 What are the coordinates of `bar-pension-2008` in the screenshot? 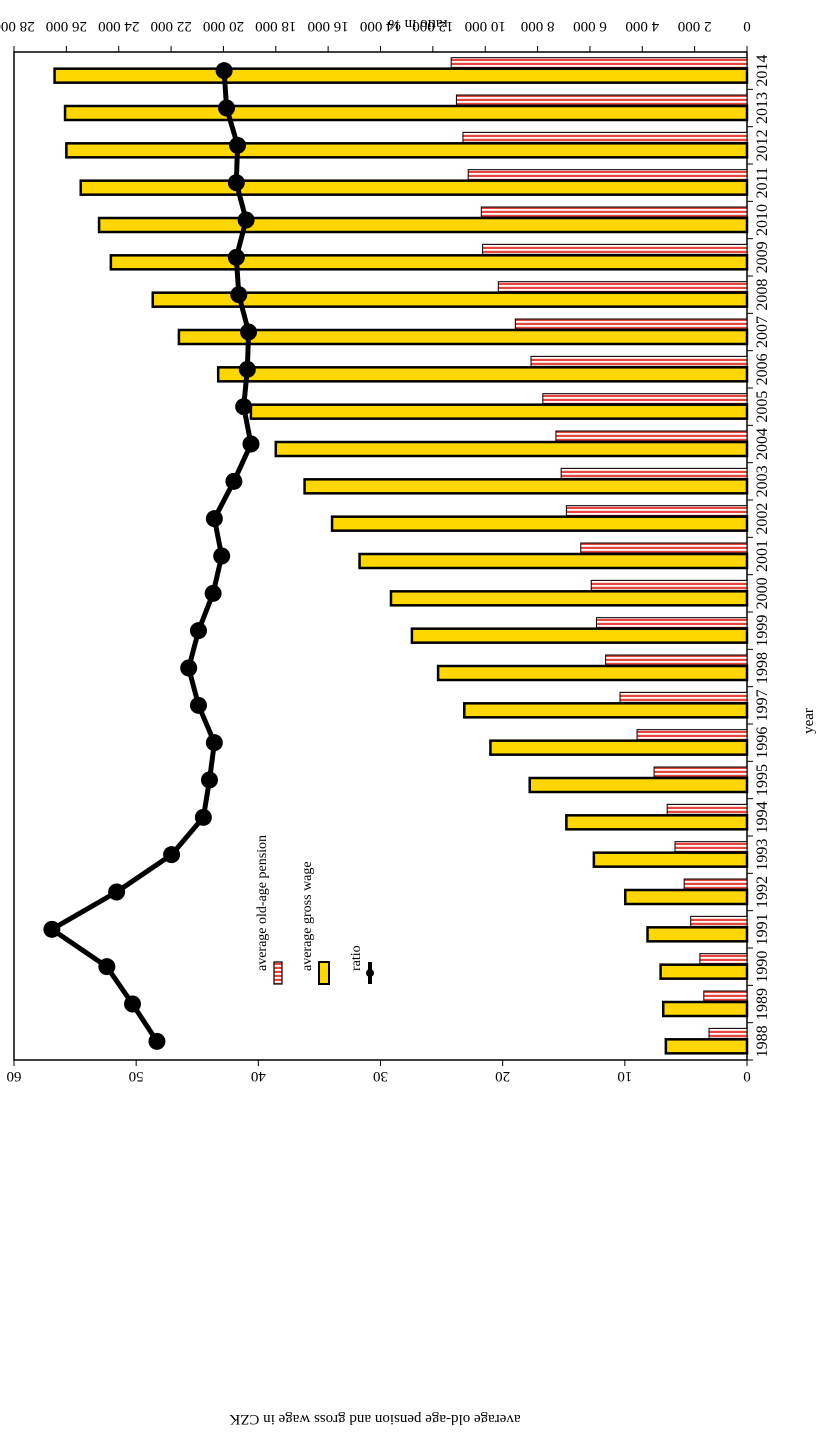 It's located at (622, 287).